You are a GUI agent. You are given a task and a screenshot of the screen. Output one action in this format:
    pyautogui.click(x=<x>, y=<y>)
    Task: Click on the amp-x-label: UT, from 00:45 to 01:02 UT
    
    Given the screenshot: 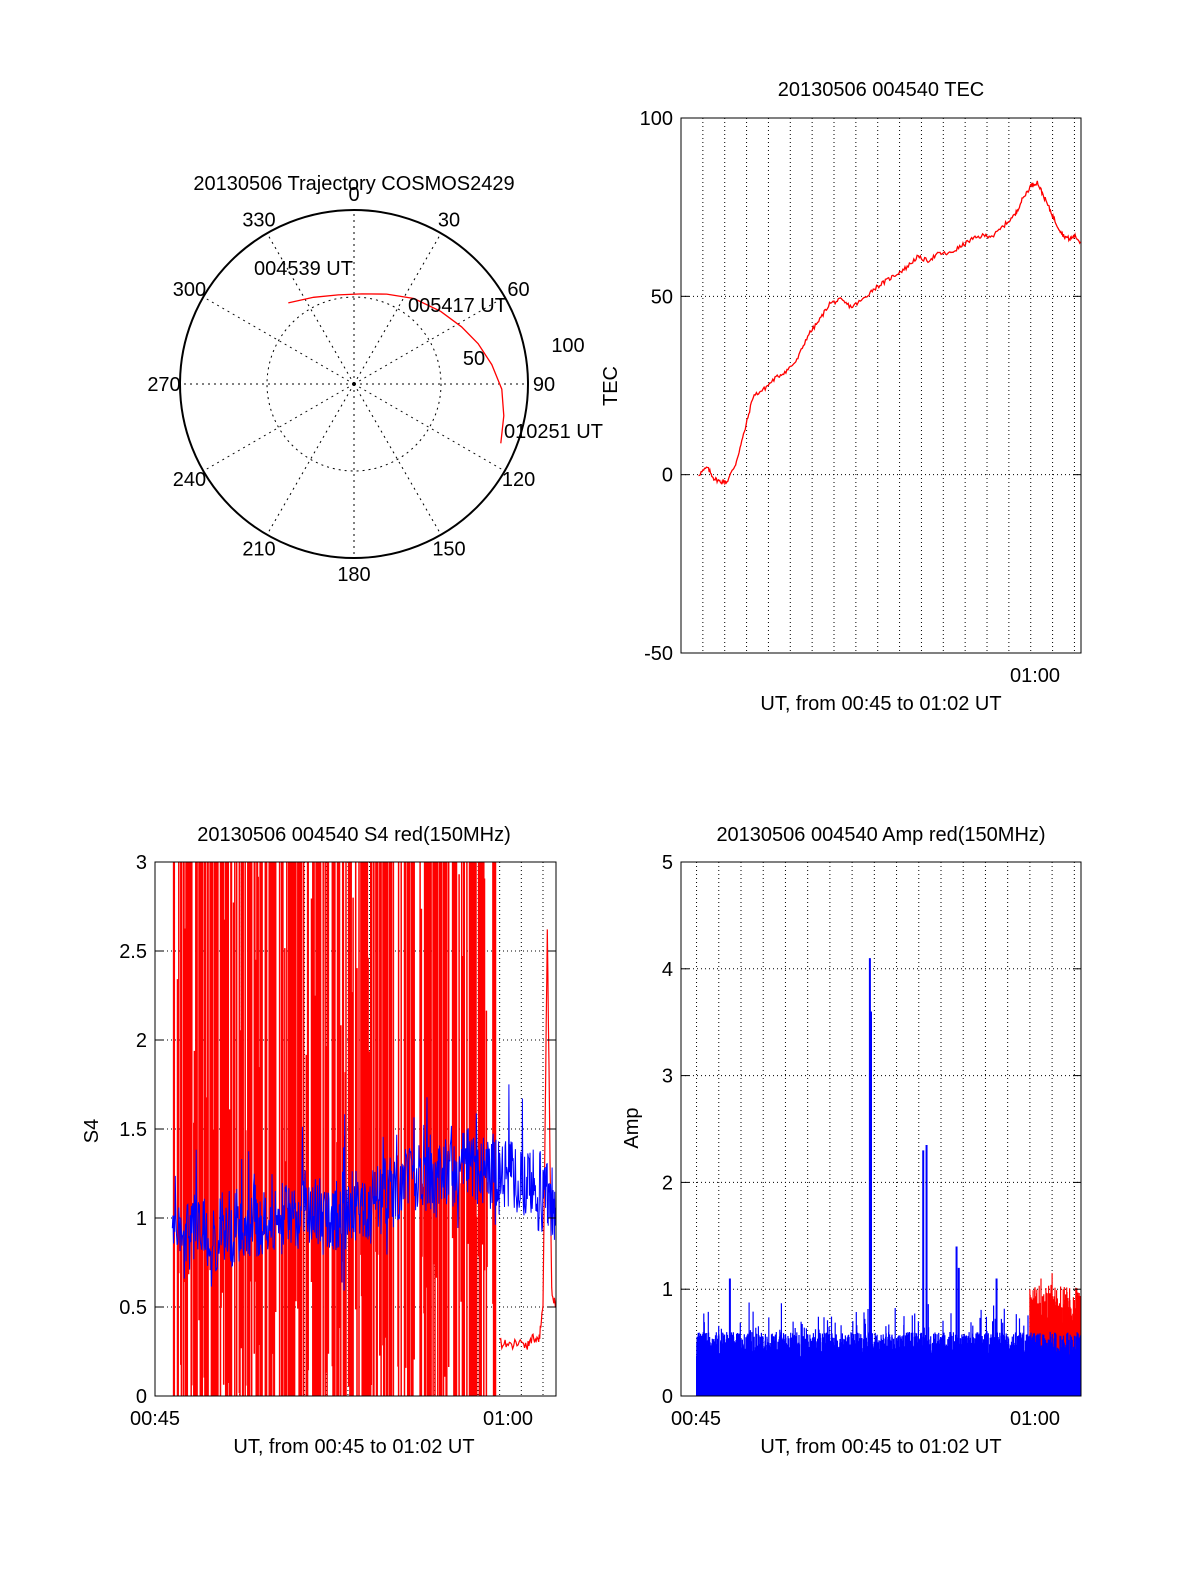 What is the action you would take?
    pyautogui.click(x=880, y=1447)
    